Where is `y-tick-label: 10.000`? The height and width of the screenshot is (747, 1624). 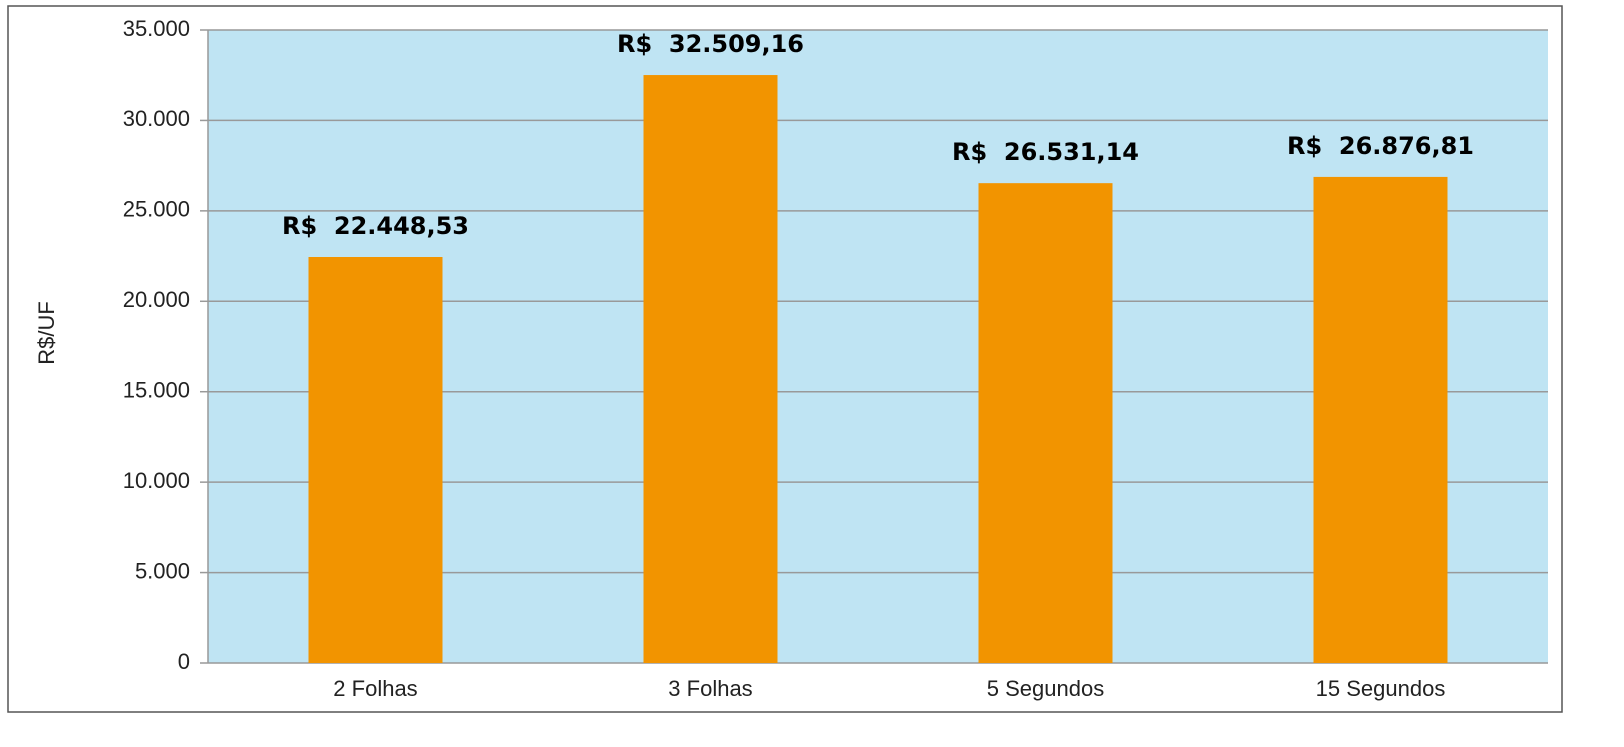 y-tick-label: 10.000 is located at coordinates (156, 480).